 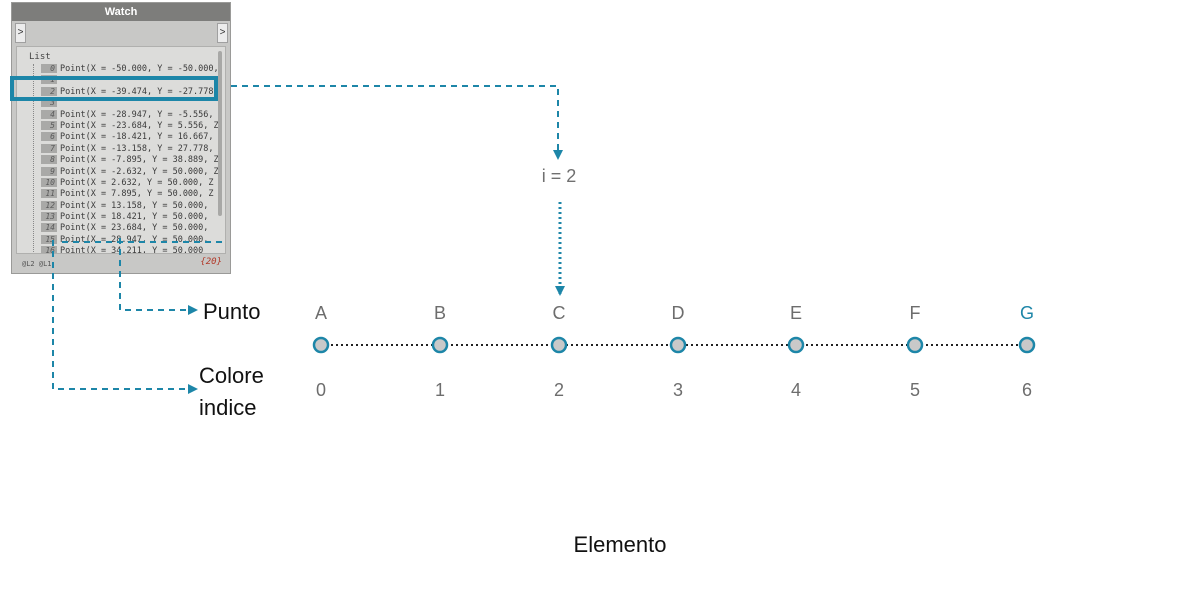 What do you see at coordinates (49, 148) in the screenshot?
I see `list-item-index: 7` at bounding box center [49, 148].